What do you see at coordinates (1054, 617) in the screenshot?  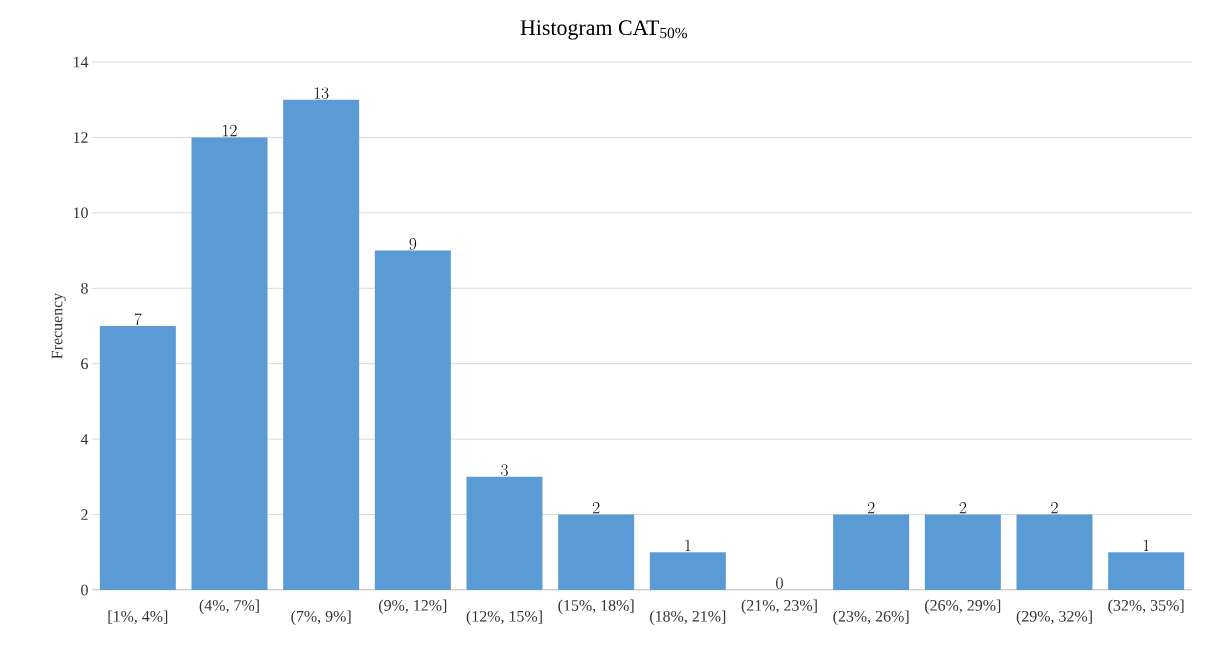 I see `x-tick-label: (29%, 32%]` at bounding box center [1054, 617].